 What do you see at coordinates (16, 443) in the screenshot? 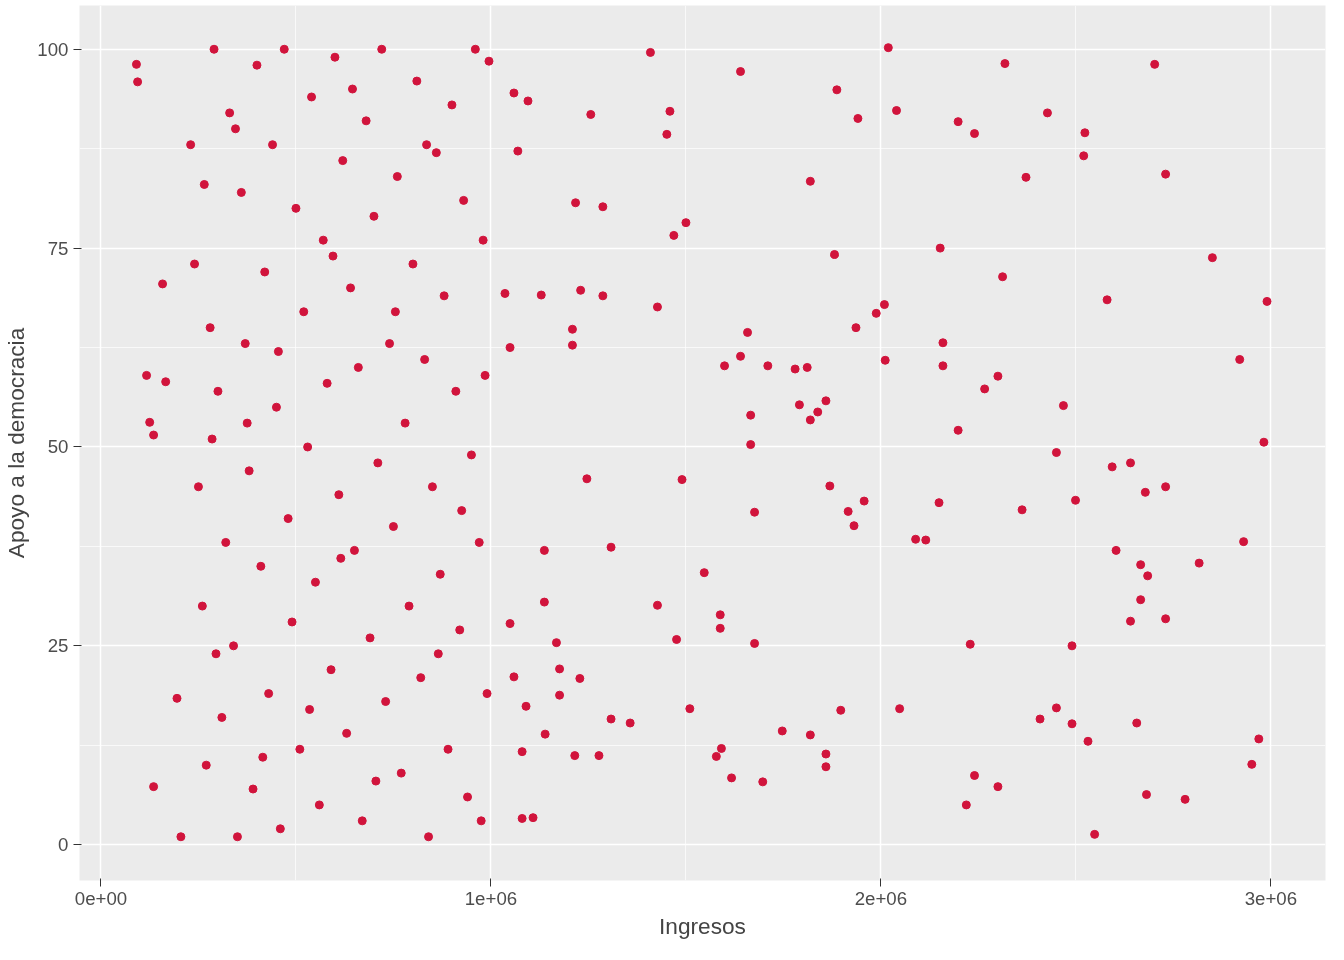
I see `y-axis-title: Apoyo a la democracia` at bounding box center [16, 443].